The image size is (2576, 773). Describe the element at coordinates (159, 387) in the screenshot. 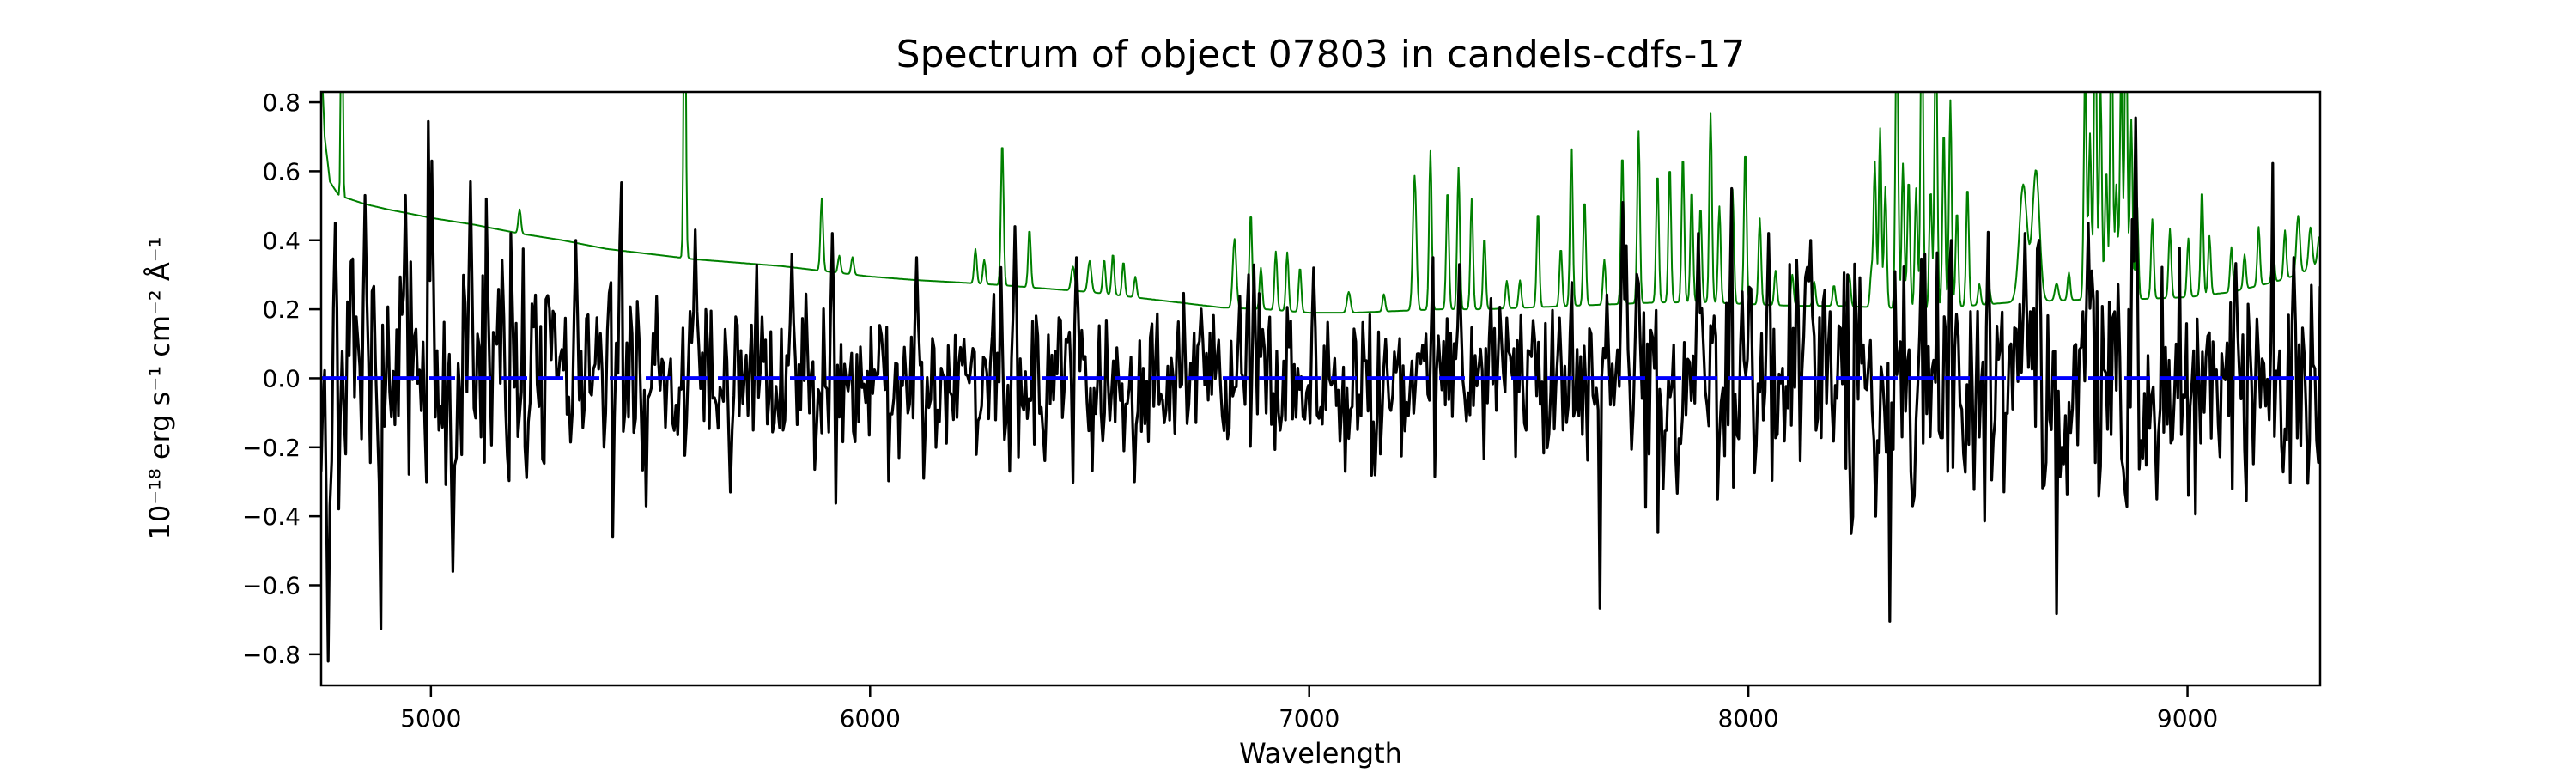

I see `y-axis-label: 10⁻¹⁸ erg s⁻¹ cm⁻² Å⁻¹` at that location.